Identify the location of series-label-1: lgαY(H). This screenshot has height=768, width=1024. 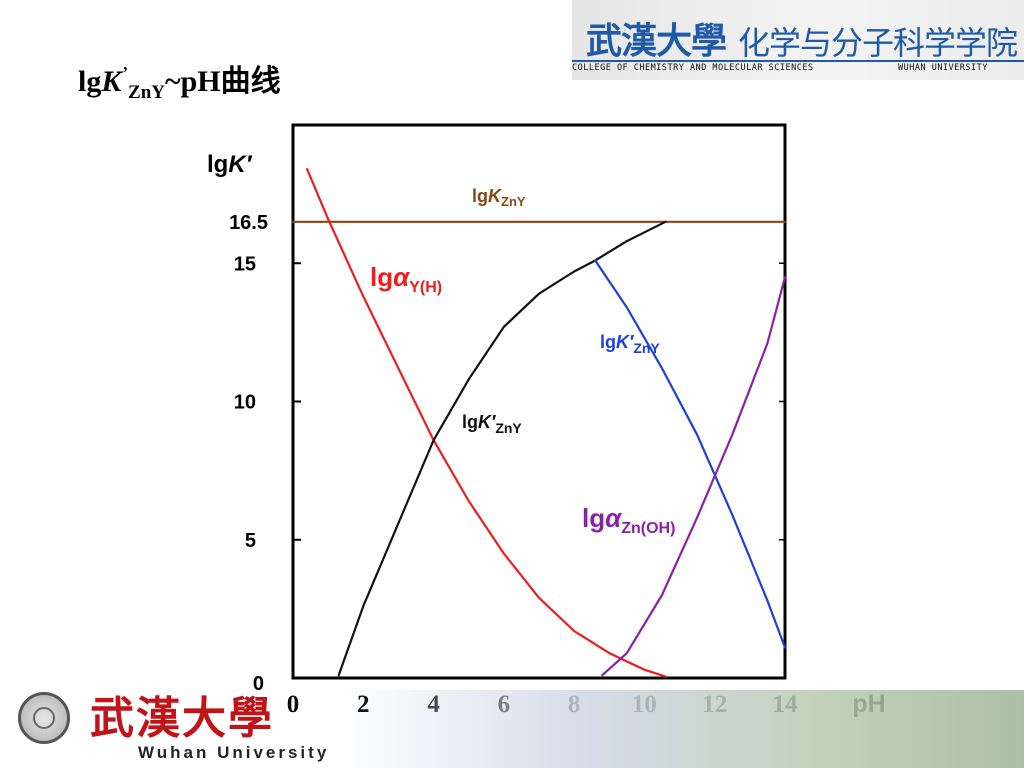
(406, 279).